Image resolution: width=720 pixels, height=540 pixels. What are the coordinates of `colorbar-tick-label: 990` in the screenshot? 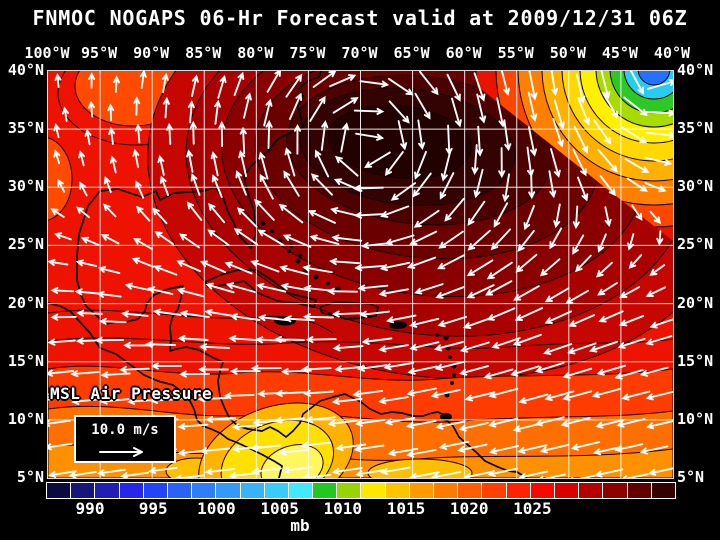 It's located at (90, 508).